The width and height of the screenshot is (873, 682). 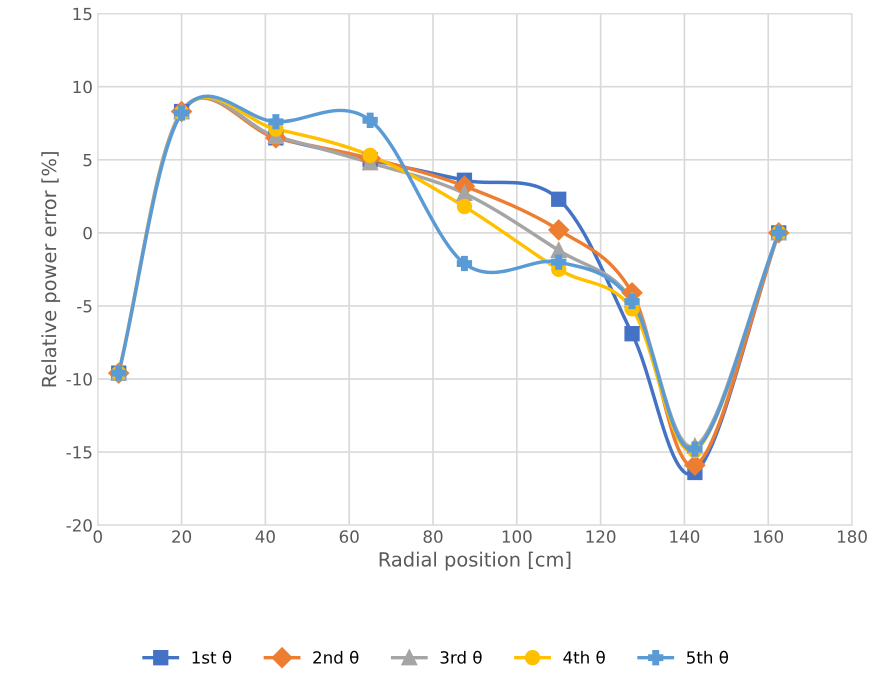 What do you see at coordinates (83, 87) in the screenshot?
I see `y-tick-label: 10` at bounding box center [83, 87].